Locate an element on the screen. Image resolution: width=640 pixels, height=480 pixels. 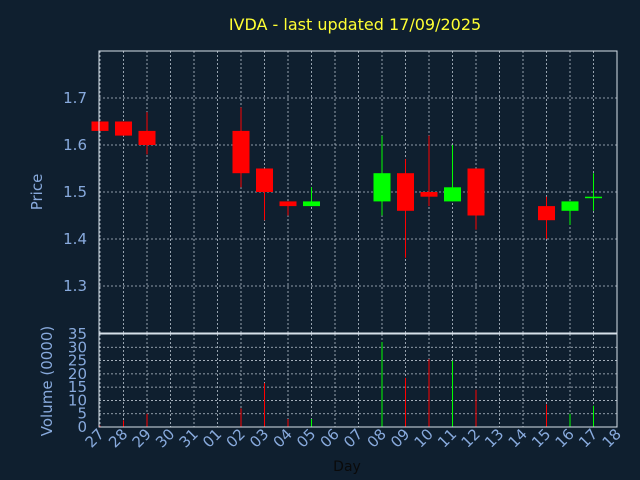
x-tick-label: 05 is located at coordinates (306, 438).